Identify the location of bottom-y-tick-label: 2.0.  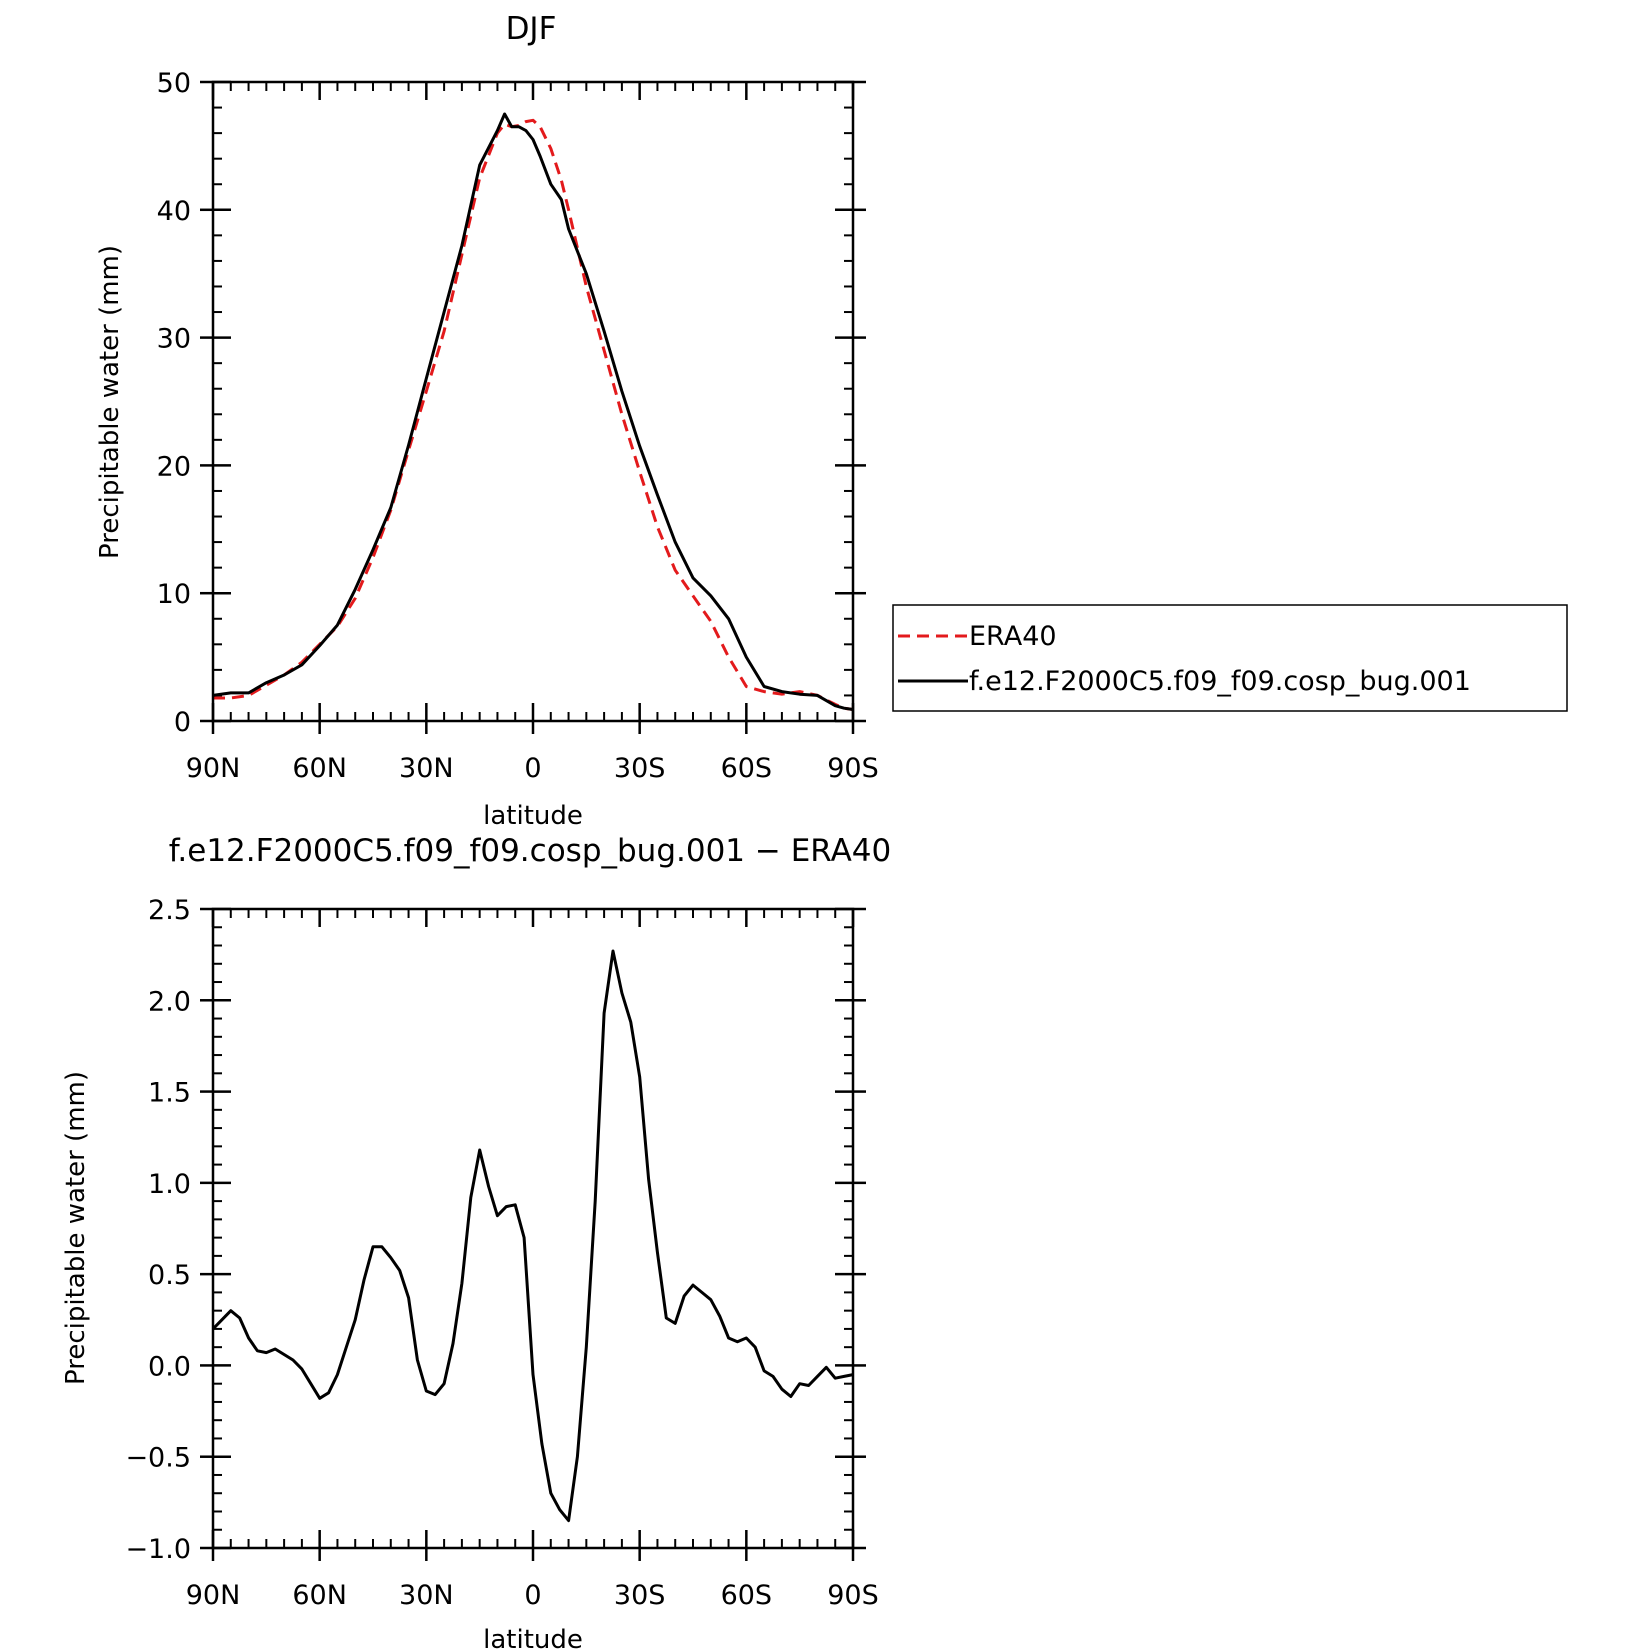
(169, 1001).